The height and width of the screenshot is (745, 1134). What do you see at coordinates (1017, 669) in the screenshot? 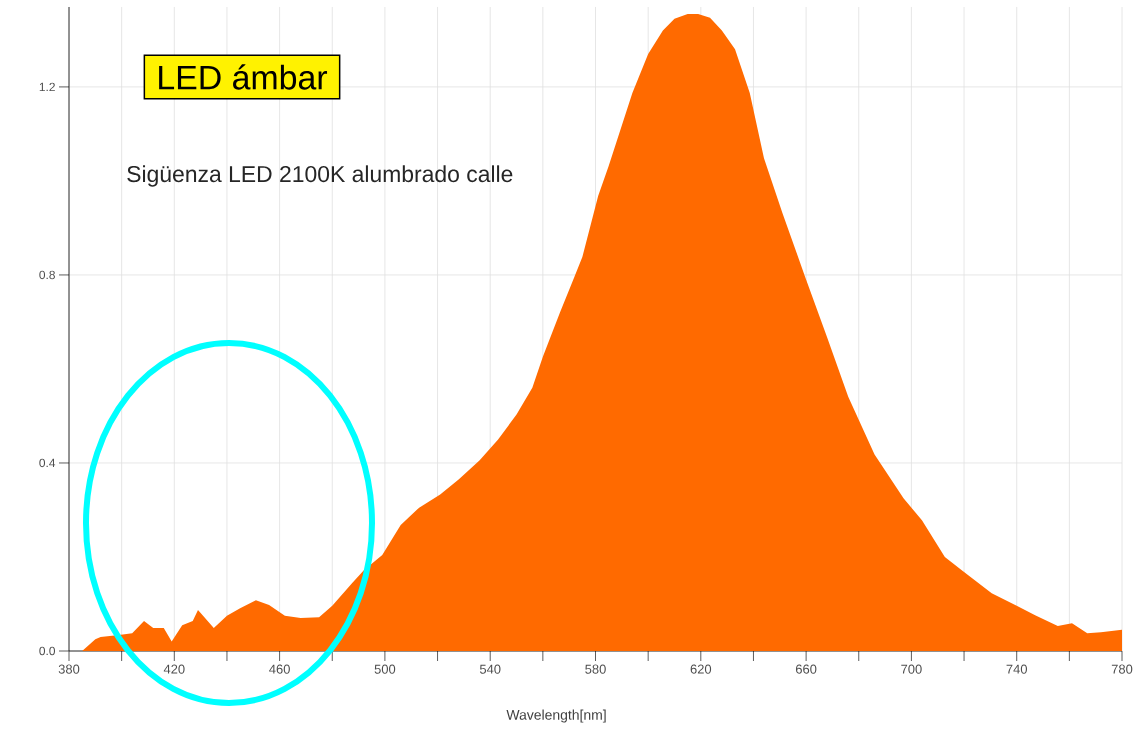
I see `x-tick-label: 740` at bounding box center [1017, 669].